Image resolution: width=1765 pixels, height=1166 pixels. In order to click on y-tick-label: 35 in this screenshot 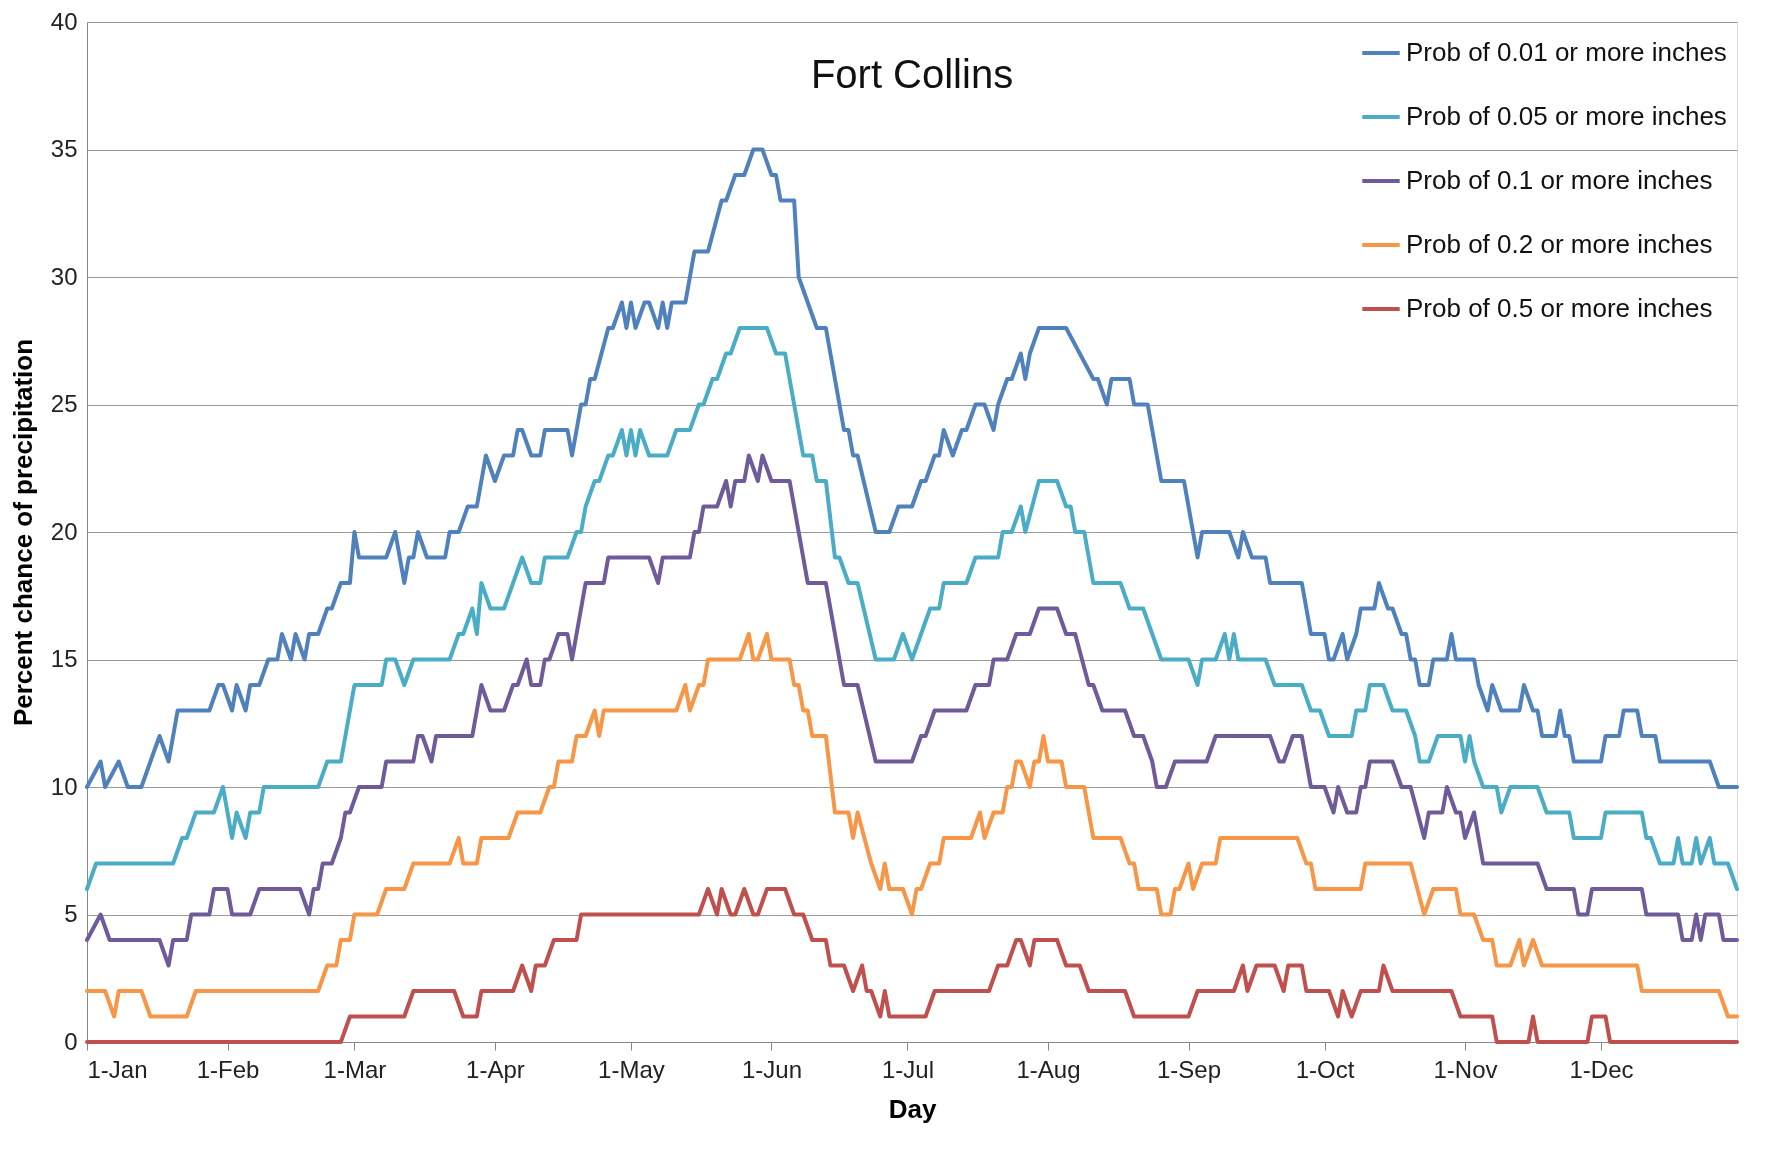, I will do `click(64, 148)`.